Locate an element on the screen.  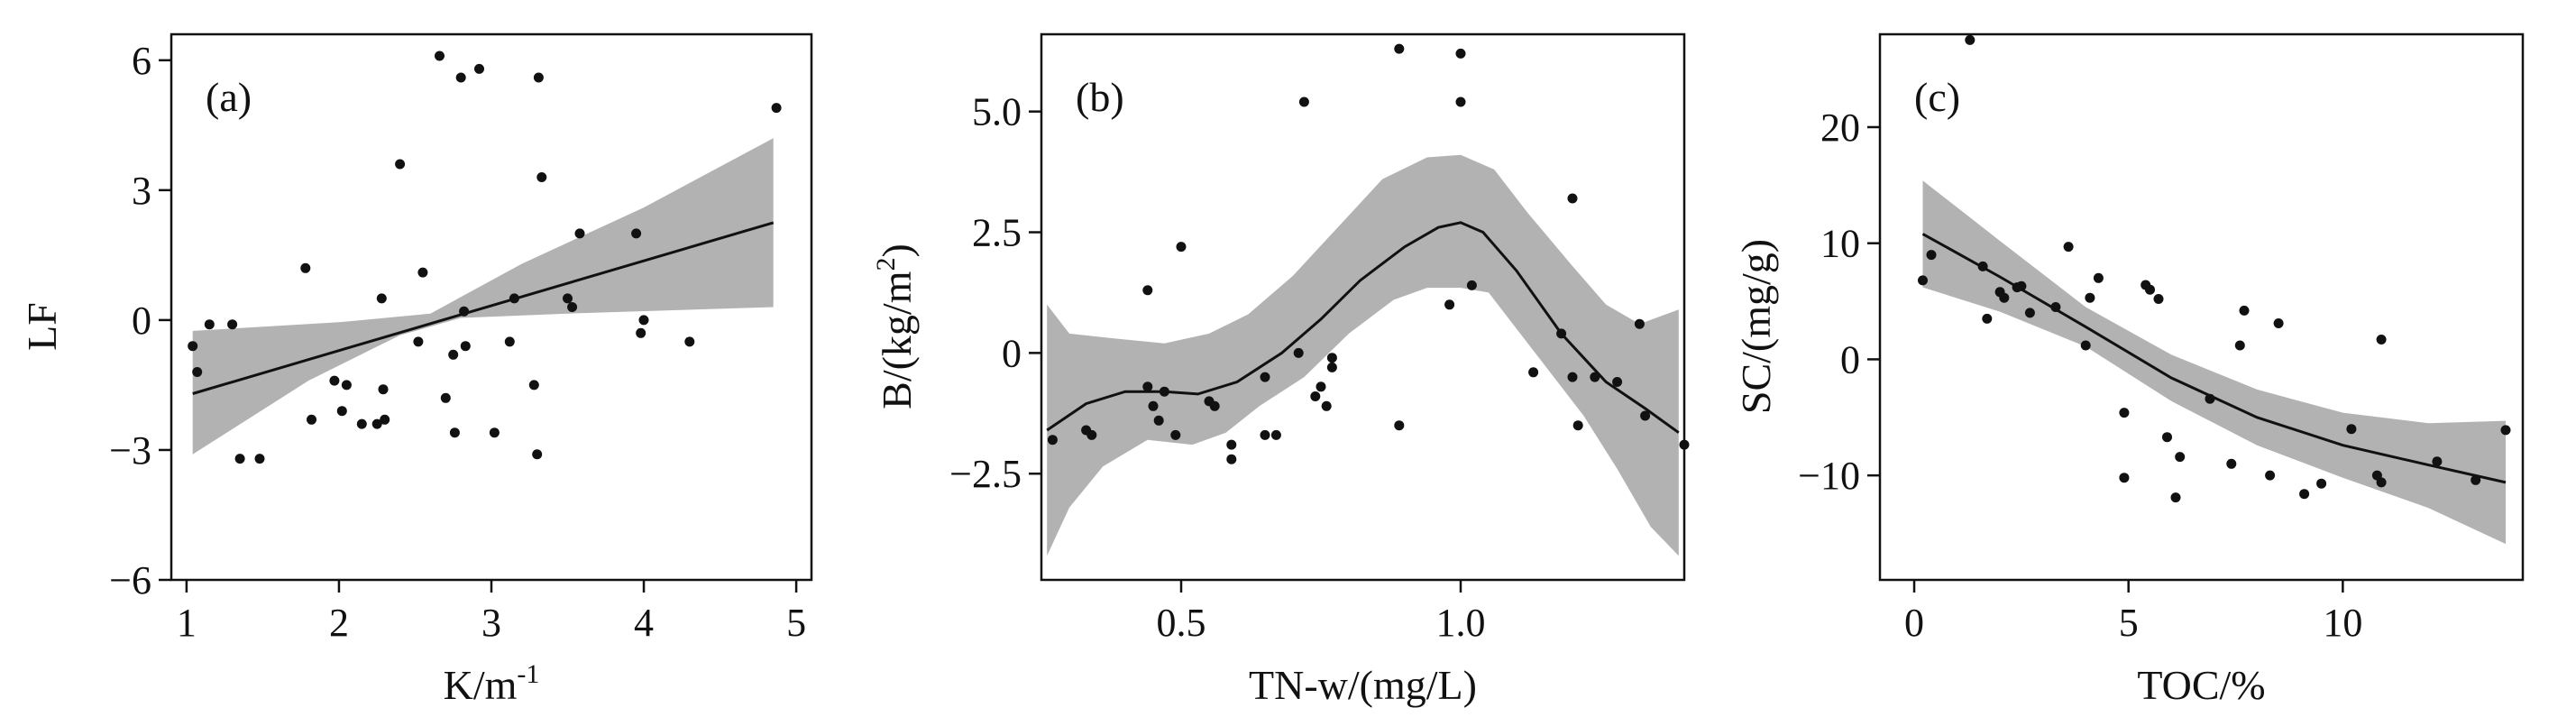
x-tick-label: 5 is located at coordinates (2129, 623).